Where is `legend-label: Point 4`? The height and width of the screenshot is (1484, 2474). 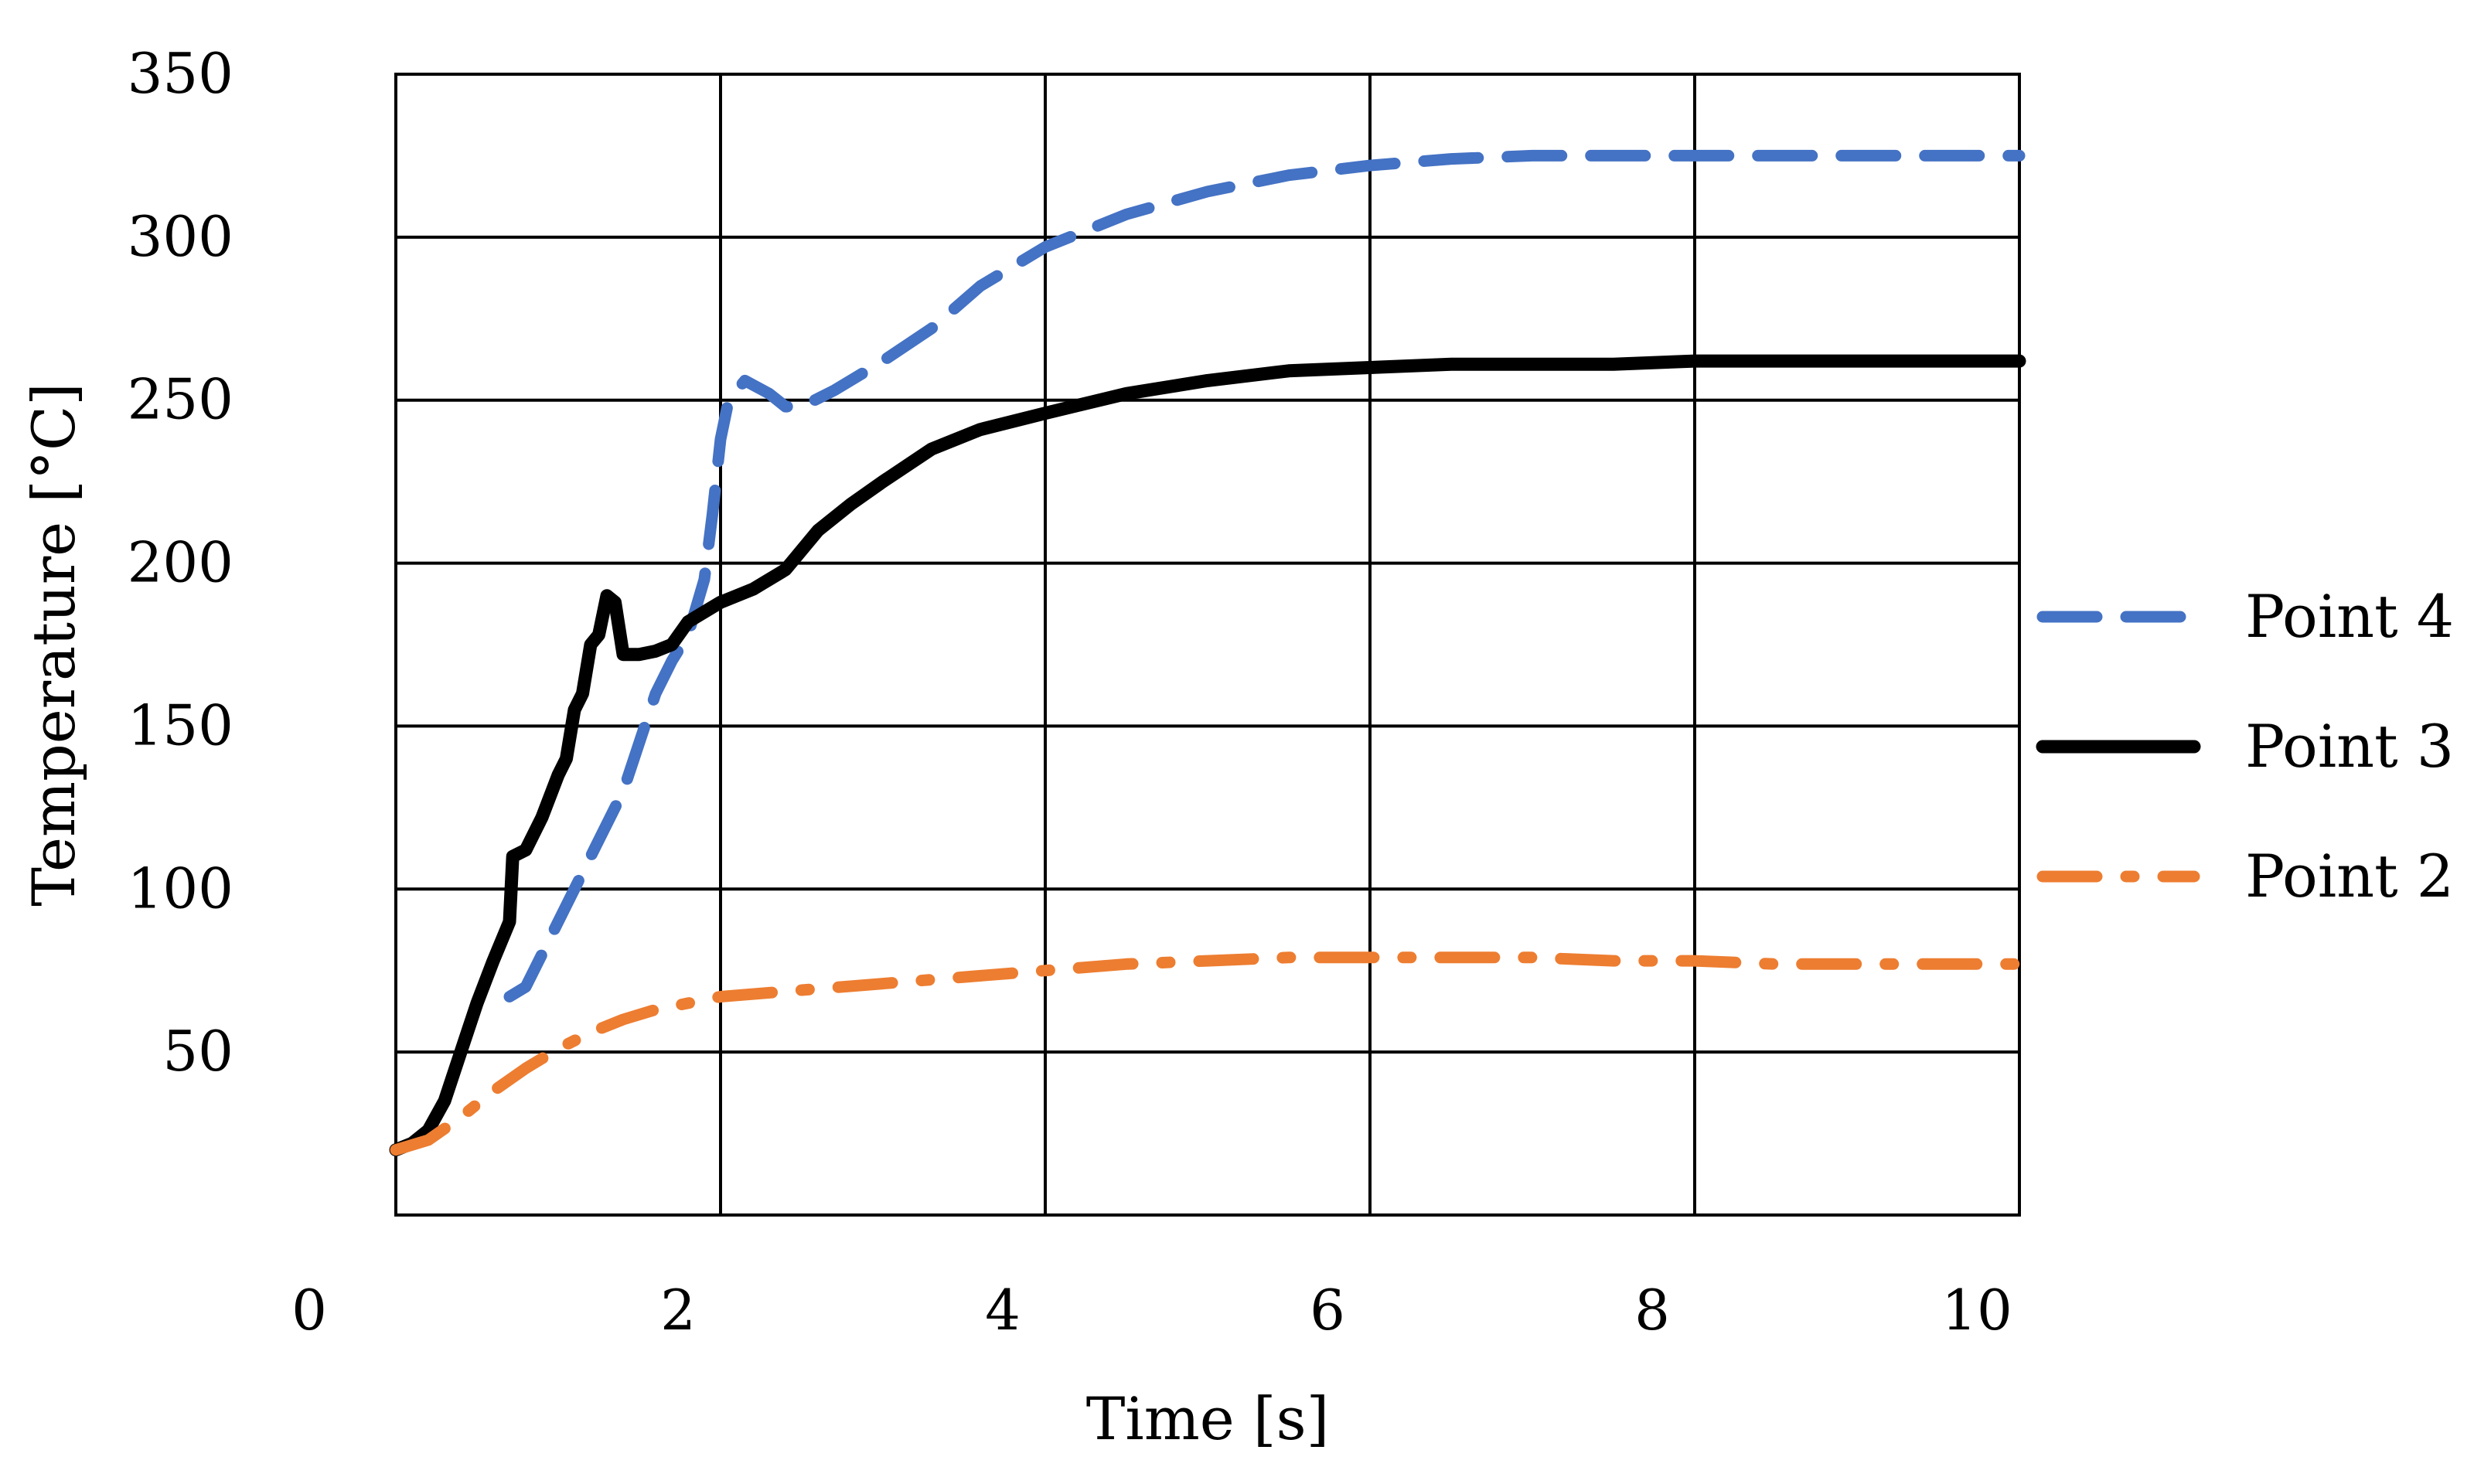
legend-label: Point 4 is located at coordinates (2349, 616).